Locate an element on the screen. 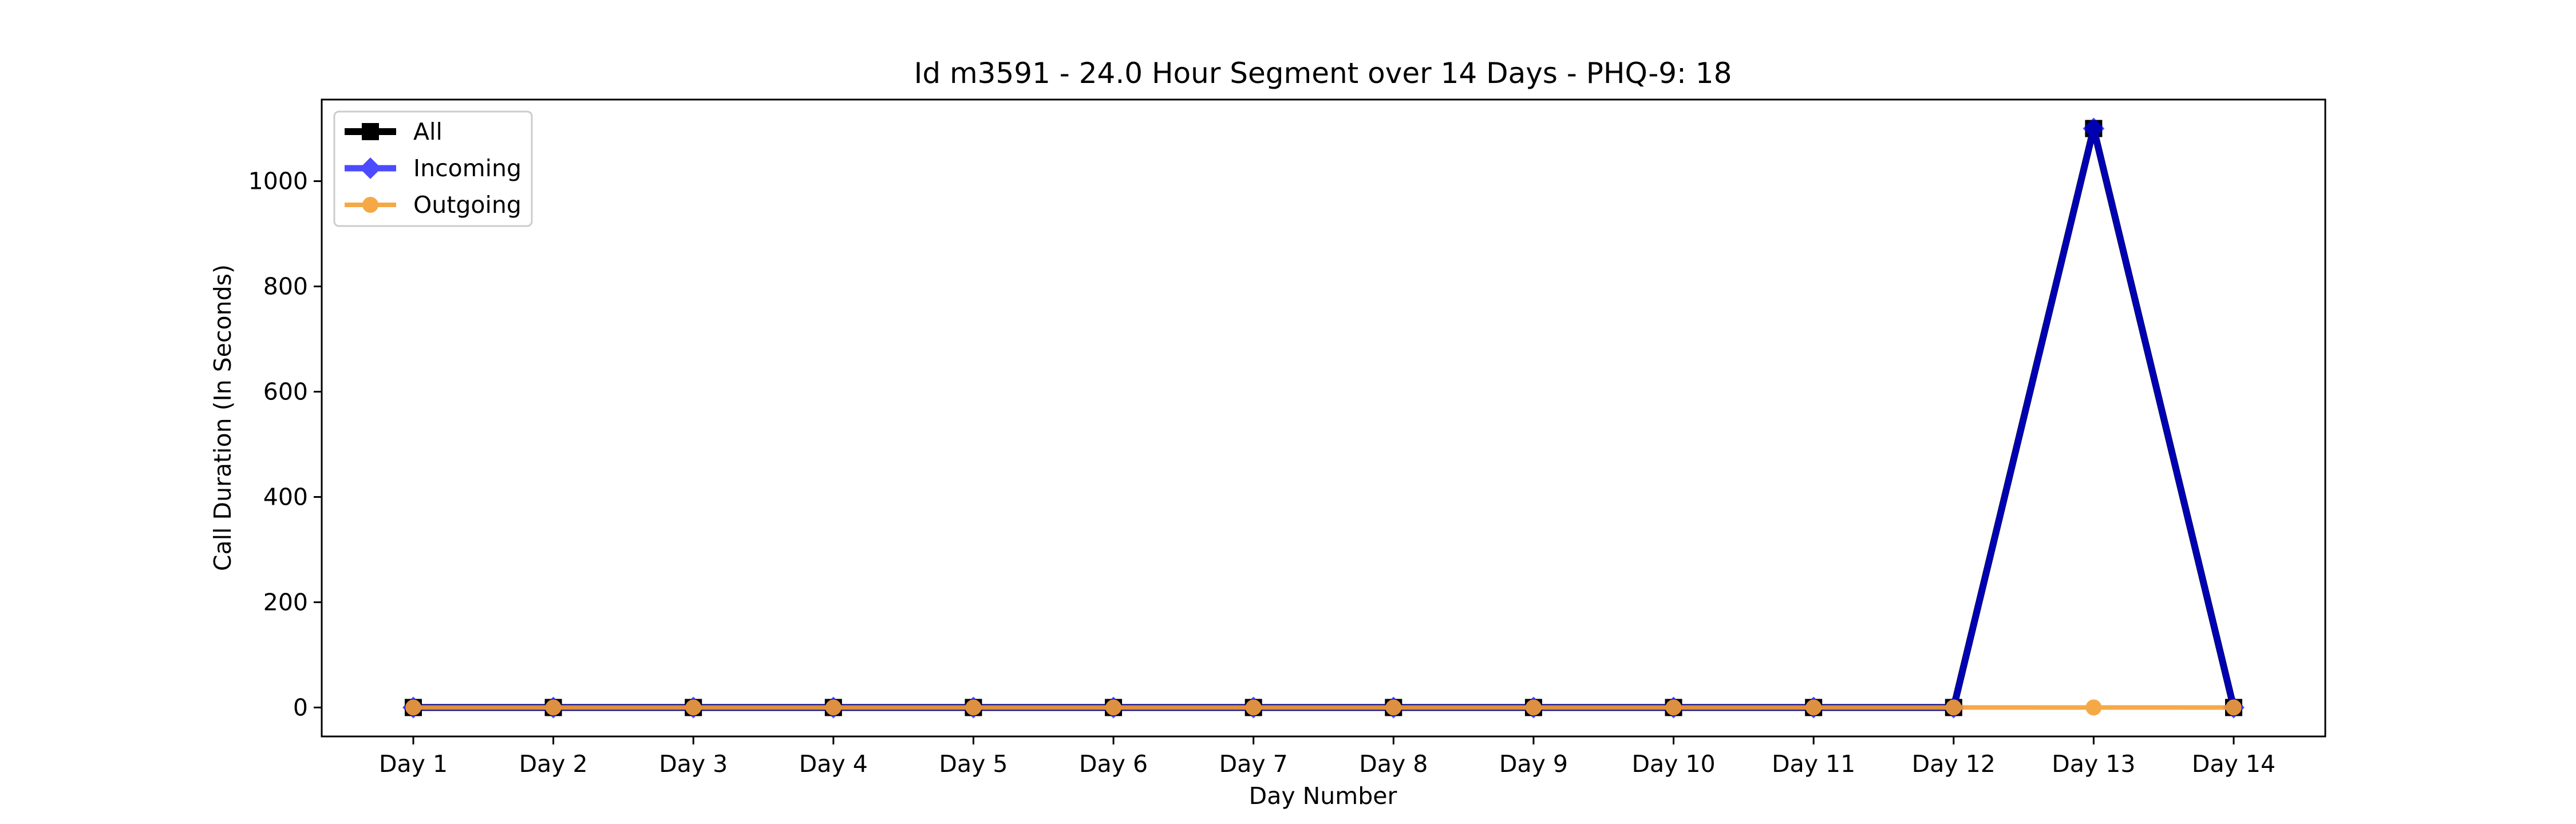  y-axis-label: Call Duration (In Seconds) is located at coordinates (222, 417).